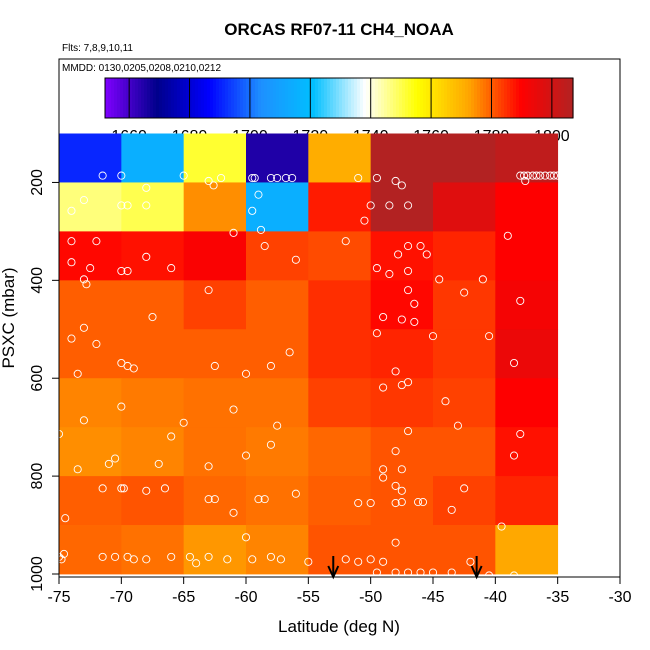 The image size is (650, 650). I want to click on x-tick-label: -40, so click(495, 597).